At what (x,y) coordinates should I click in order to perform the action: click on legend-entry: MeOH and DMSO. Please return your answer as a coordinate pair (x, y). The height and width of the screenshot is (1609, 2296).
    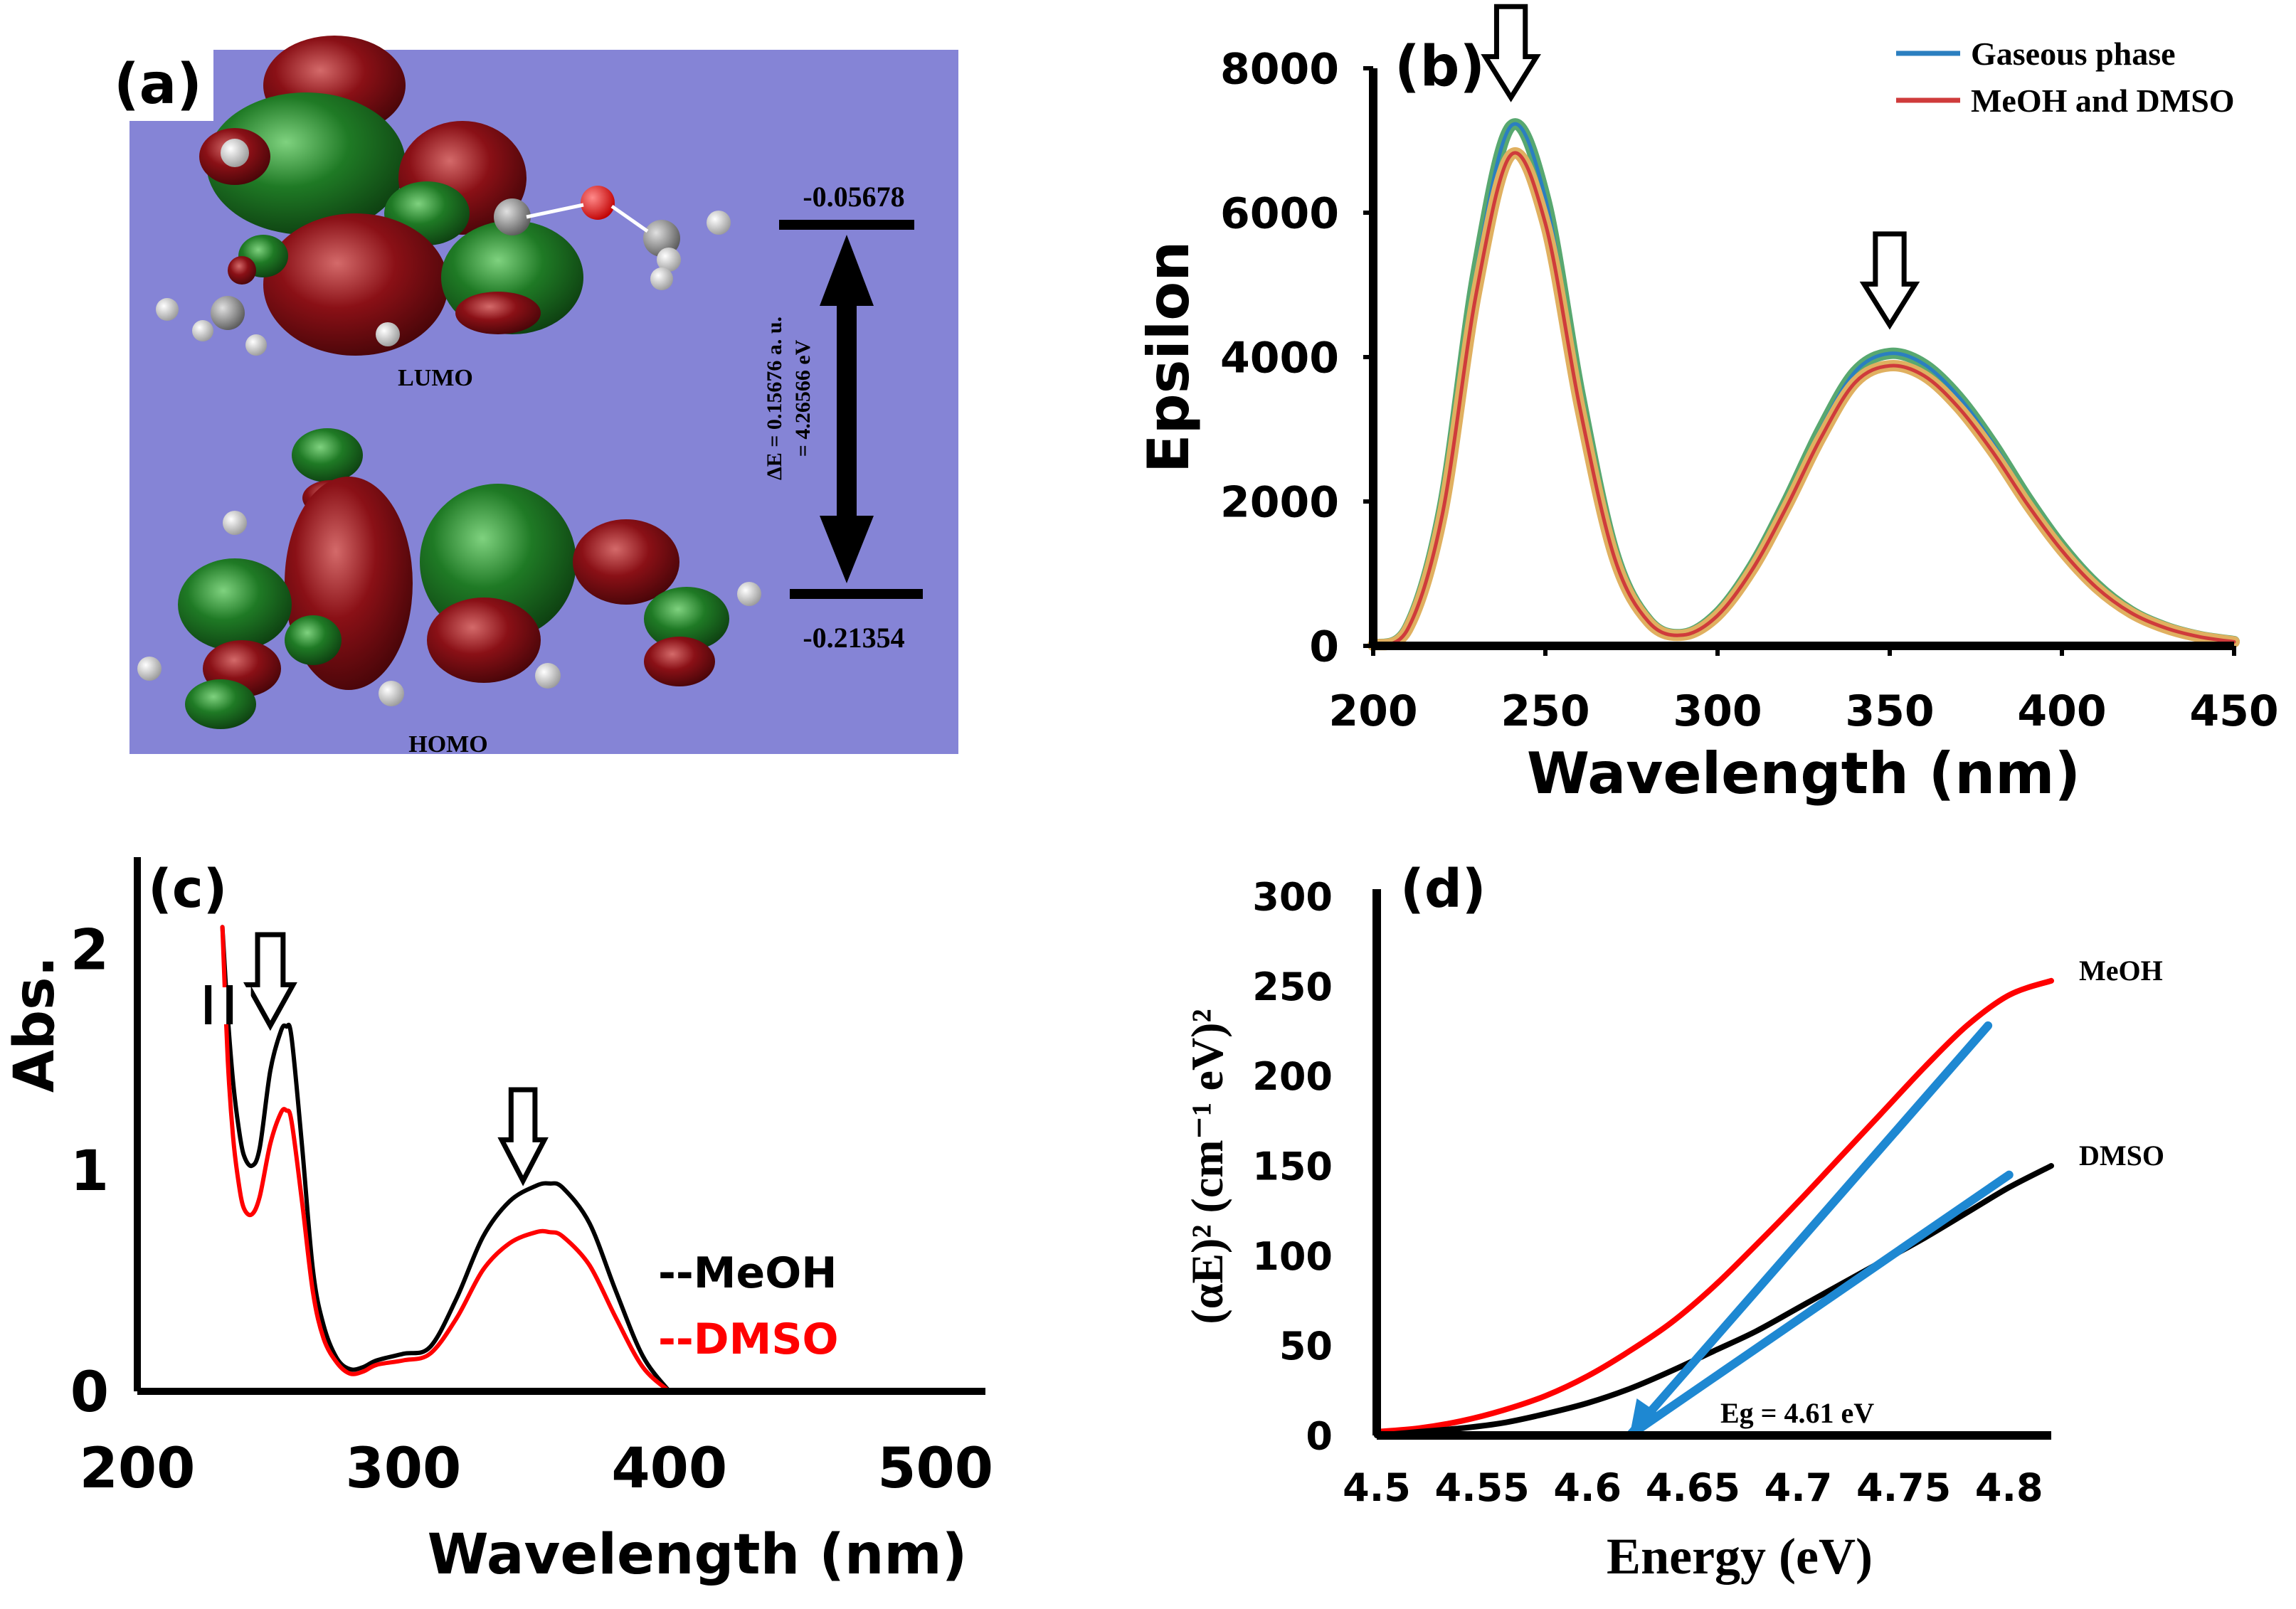
    Looking at the image, I should click on (2103, 101).